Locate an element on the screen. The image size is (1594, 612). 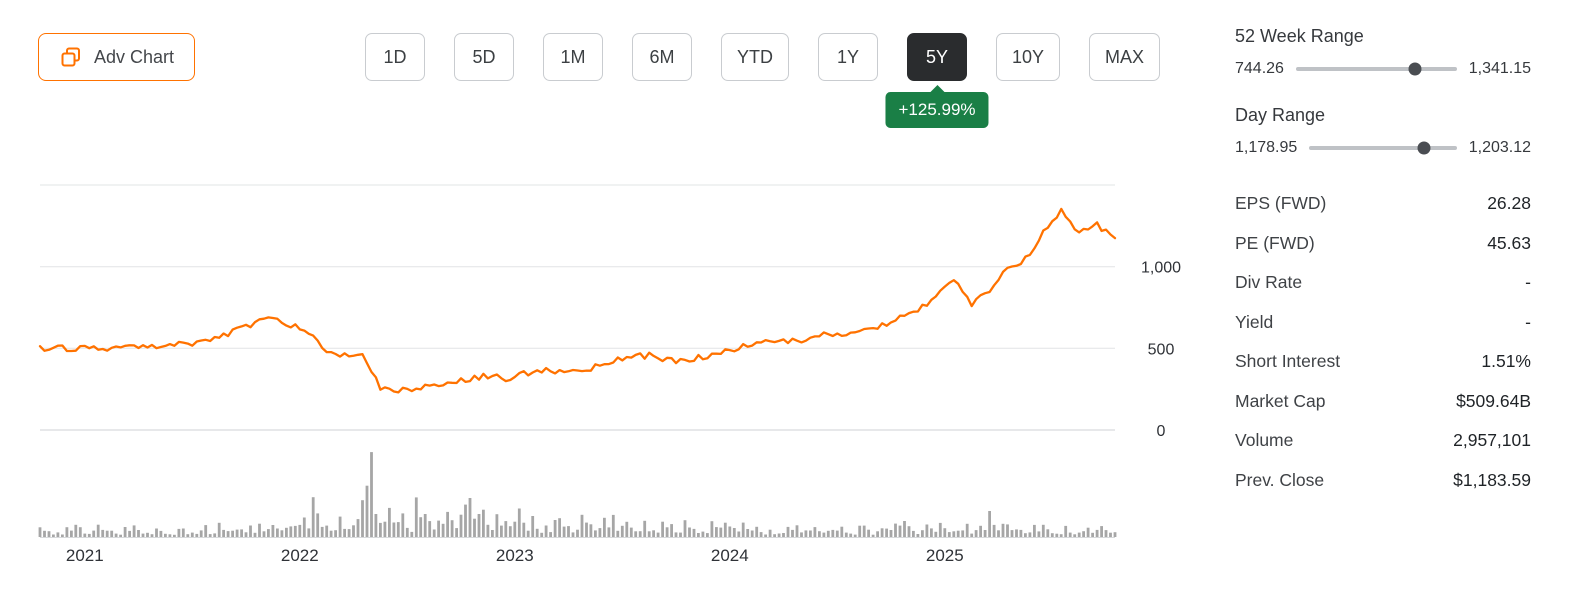
range-button-ytd: YTD is located at coordinates (755, 57).